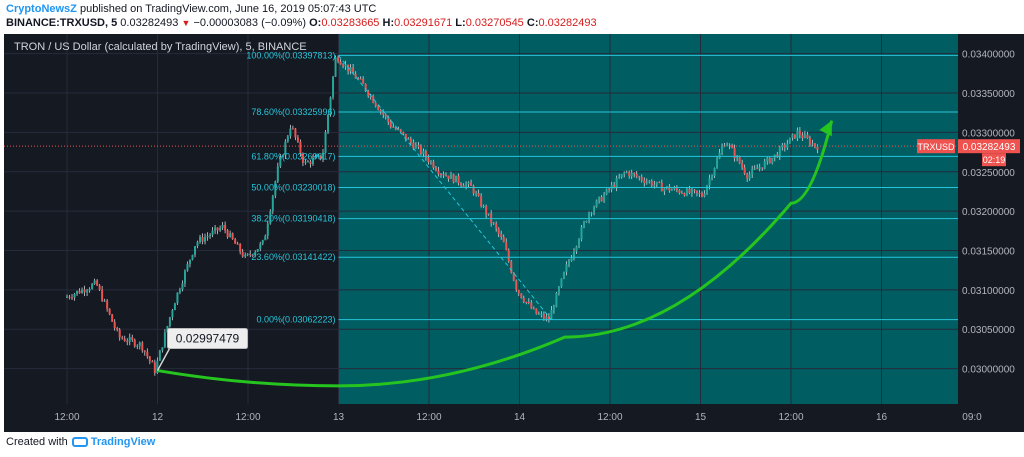 The image size is (1024, 457). What do you see at coordinates (315, 23) in the screenshot?
I see `open-label: O:` at bounding box center [315, 23].